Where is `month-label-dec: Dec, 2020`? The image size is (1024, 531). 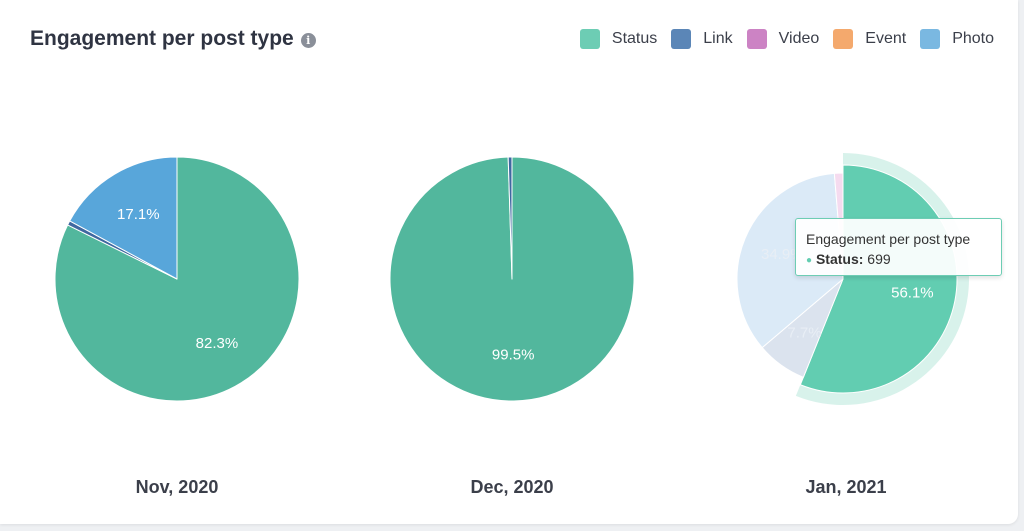 month-label-dec: Dec, 2020 is located at coordinates (512, 487).